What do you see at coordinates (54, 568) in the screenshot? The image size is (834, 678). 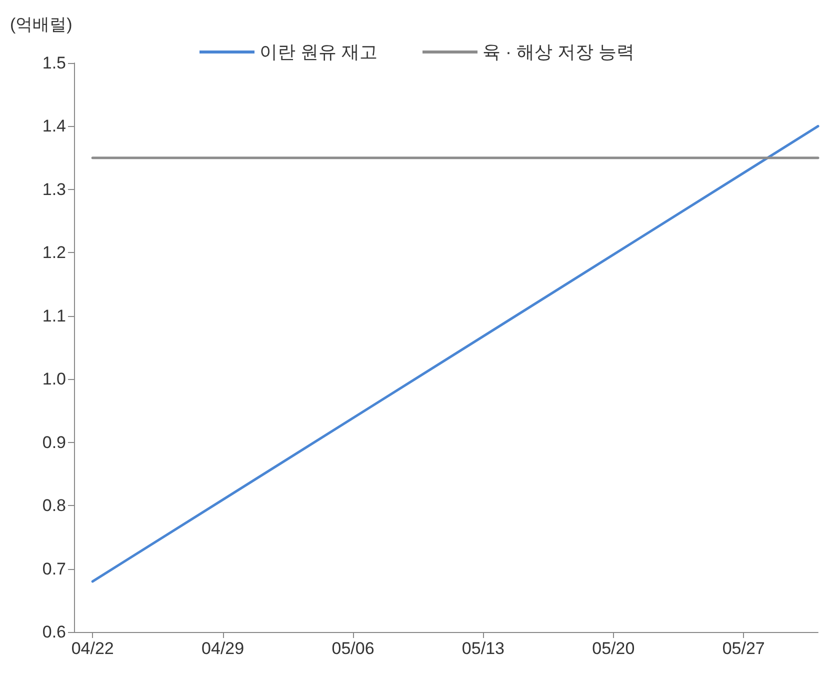 I see `y-tick-label: 0.7` at bounding box center [54, 568].